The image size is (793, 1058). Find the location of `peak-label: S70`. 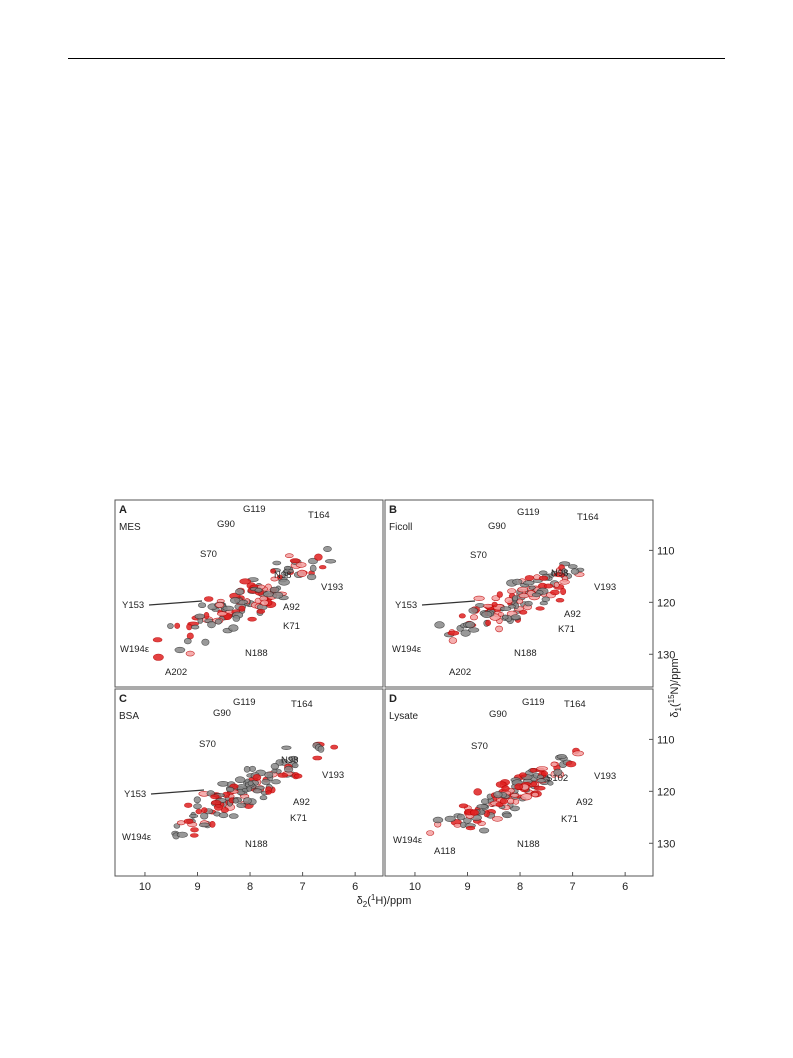

peak-label: S70 is located at coordinates (208, 554).